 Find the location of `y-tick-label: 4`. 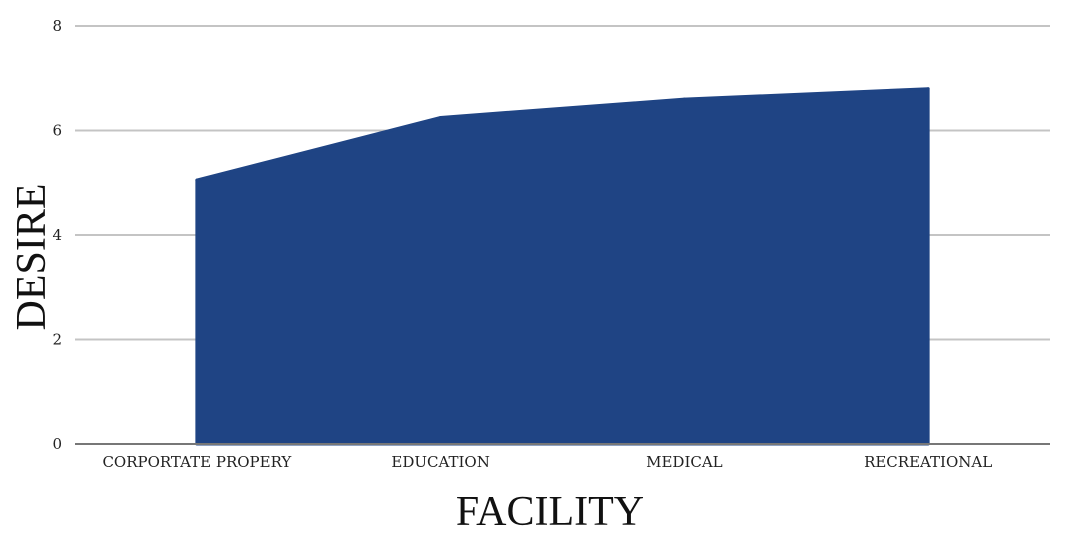

y-tick-label: 4 is located at coordinates (57, 235).